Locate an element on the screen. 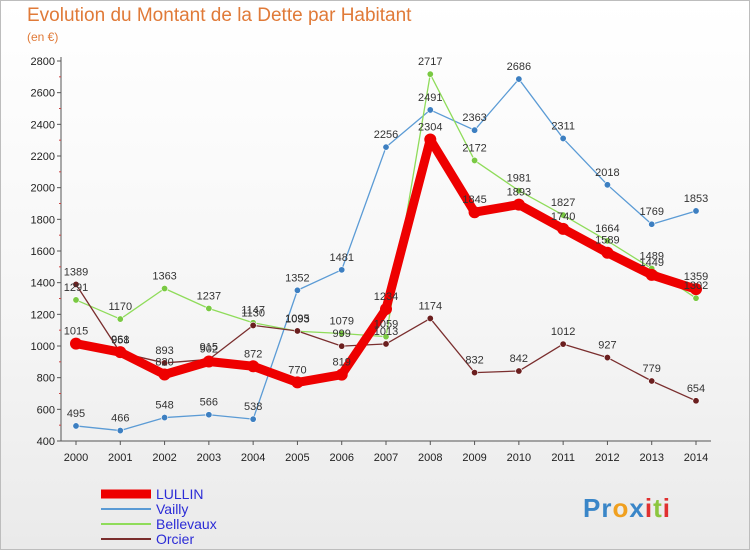 This screenshot has width=750, height=550. x-tick-label-2004: 2004 is located at coordinates (253, 458).